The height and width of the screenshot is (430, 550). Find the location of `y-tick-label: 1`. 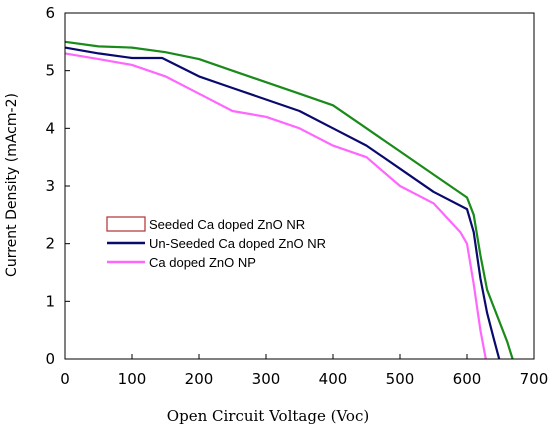

y-tick-label: 1 is located at coordinates (50, 301).